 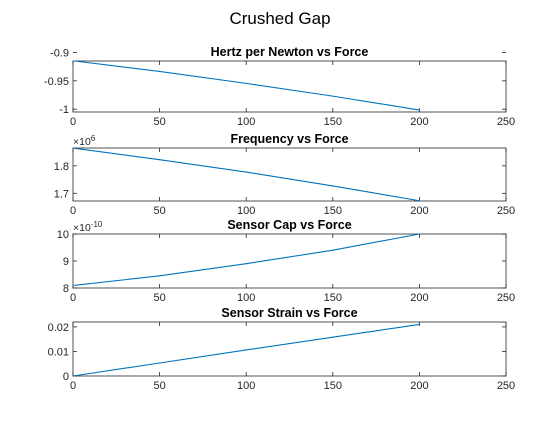 I want to click on figure-title: Crushed Gap, so click(x=279, y=18).